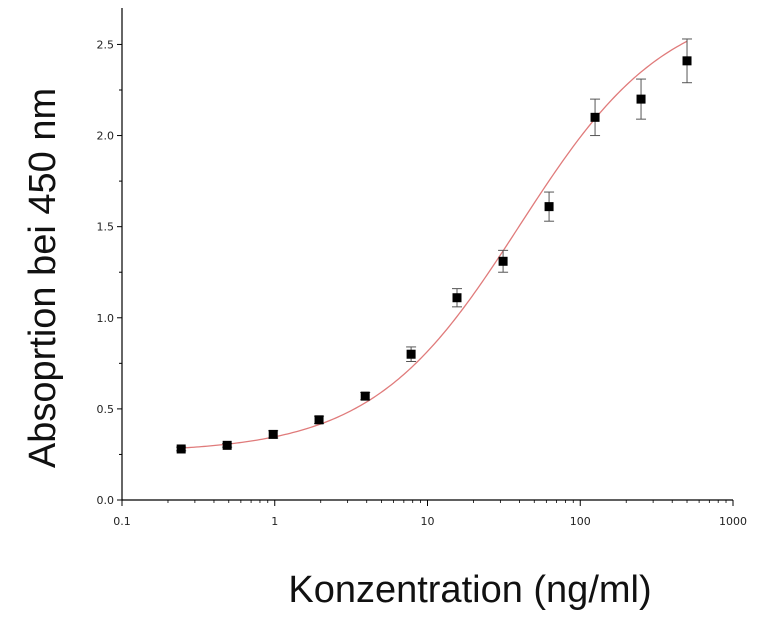 This screenshot has width=764, height=619. Describe the element at coordinates (122, 521) in the screenshot. I see `x-tick-label: 0.1` at that location.